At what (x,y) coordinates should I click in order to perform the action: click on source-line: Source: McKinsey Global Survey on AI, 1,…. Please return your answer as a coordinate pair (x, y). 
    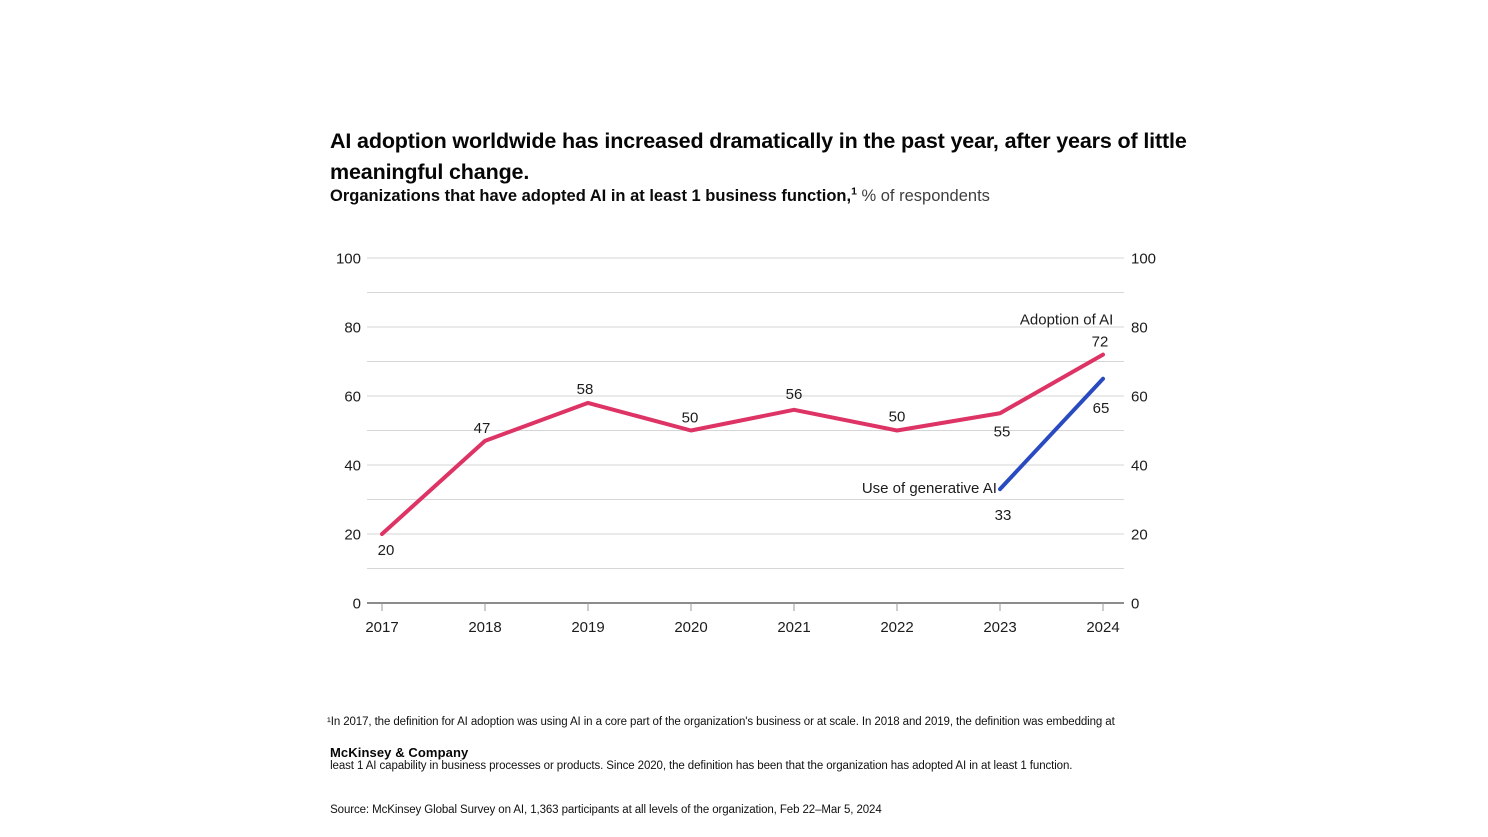
    Looking at the image, I should click on (604, 809).